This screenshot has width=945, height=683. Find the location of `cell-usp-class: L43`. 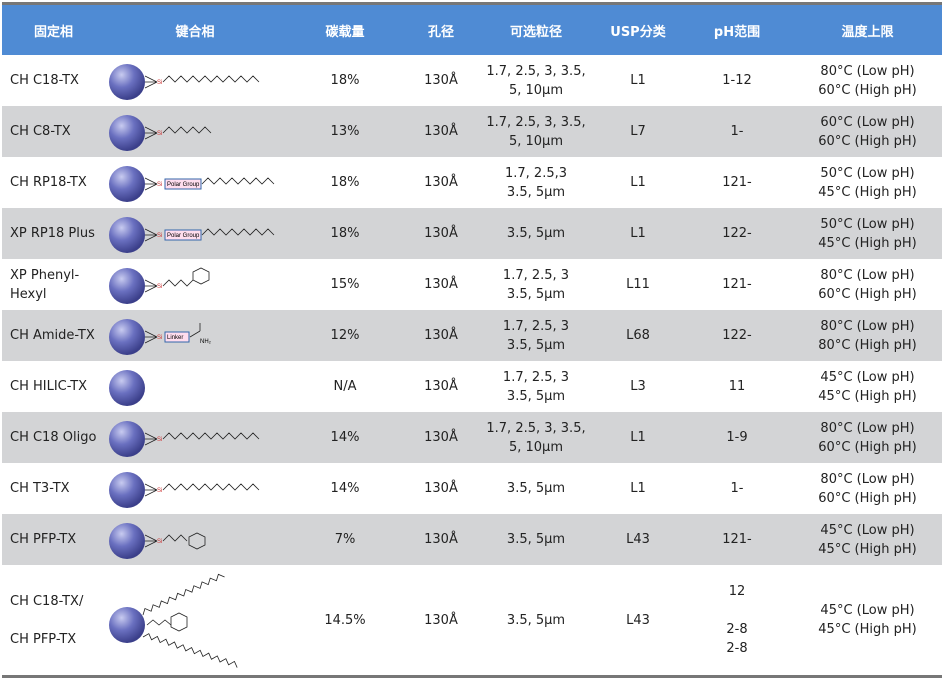

cell-usp-class: L43 is located at coordinates (638, 620).